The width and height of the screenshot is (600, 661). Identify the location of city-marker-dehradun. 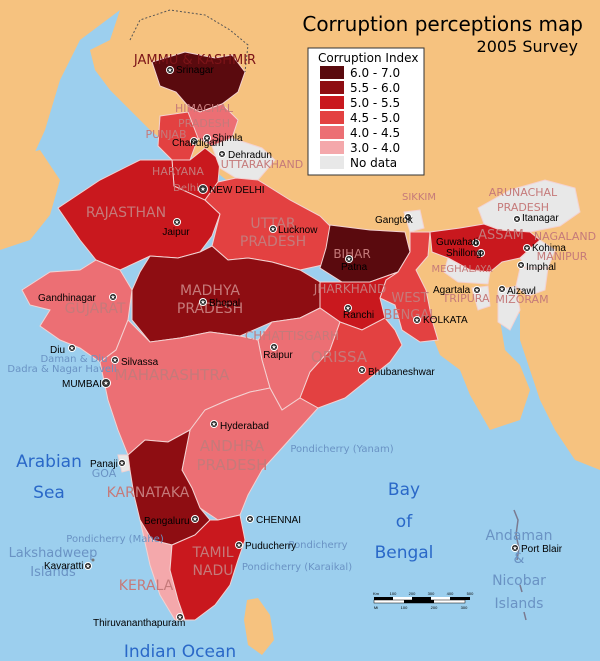
(222, 154).